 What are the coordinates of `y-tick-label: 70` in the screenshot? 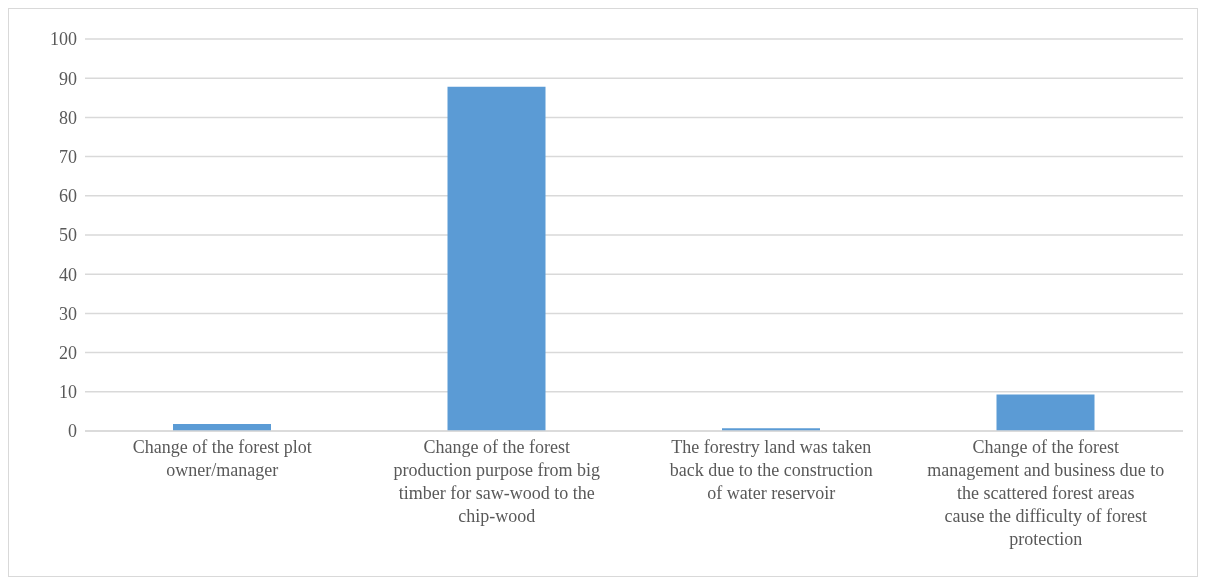 It's located at (68, 156).